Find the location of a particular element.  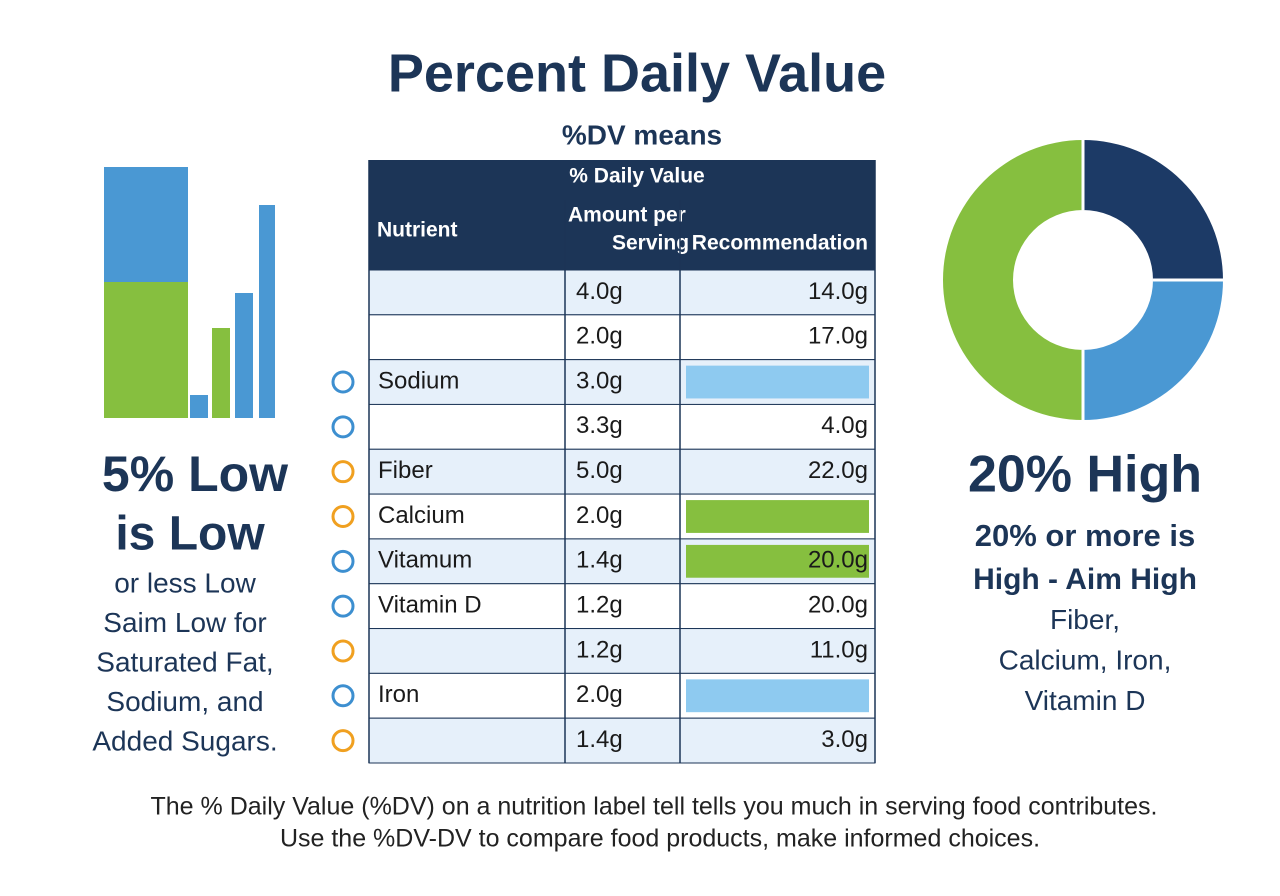

nutrient: Sodium is located at coordinates (418, 380).